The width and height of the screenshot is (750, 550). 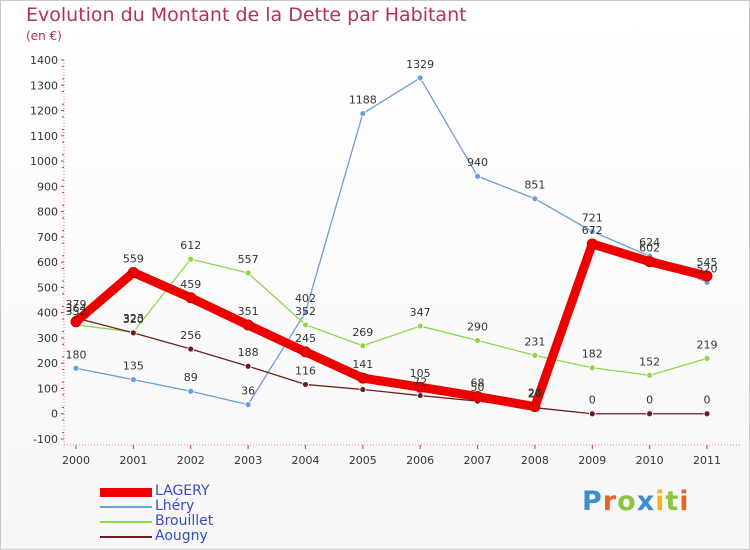 What do you see at coordinates (627, 501) in the screenshot?
I see `logo-letter: o` at bounding box center [627, 501].